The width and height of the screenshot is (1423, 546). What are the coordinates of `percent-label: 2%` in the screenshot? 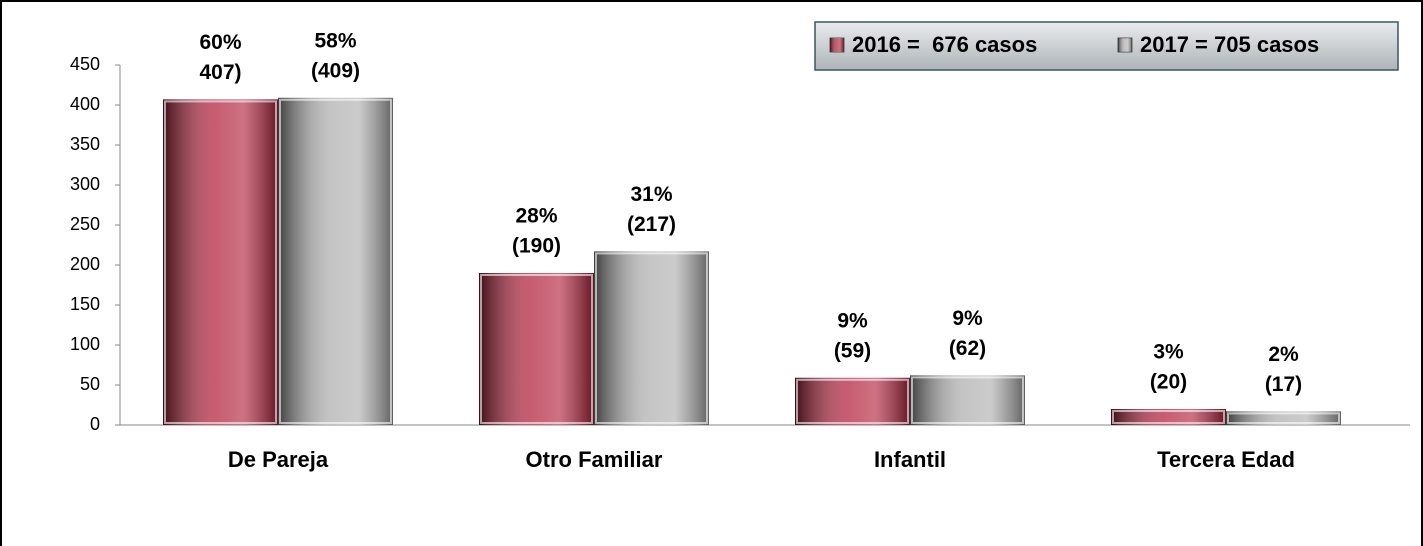 It's located at (1283, 354).